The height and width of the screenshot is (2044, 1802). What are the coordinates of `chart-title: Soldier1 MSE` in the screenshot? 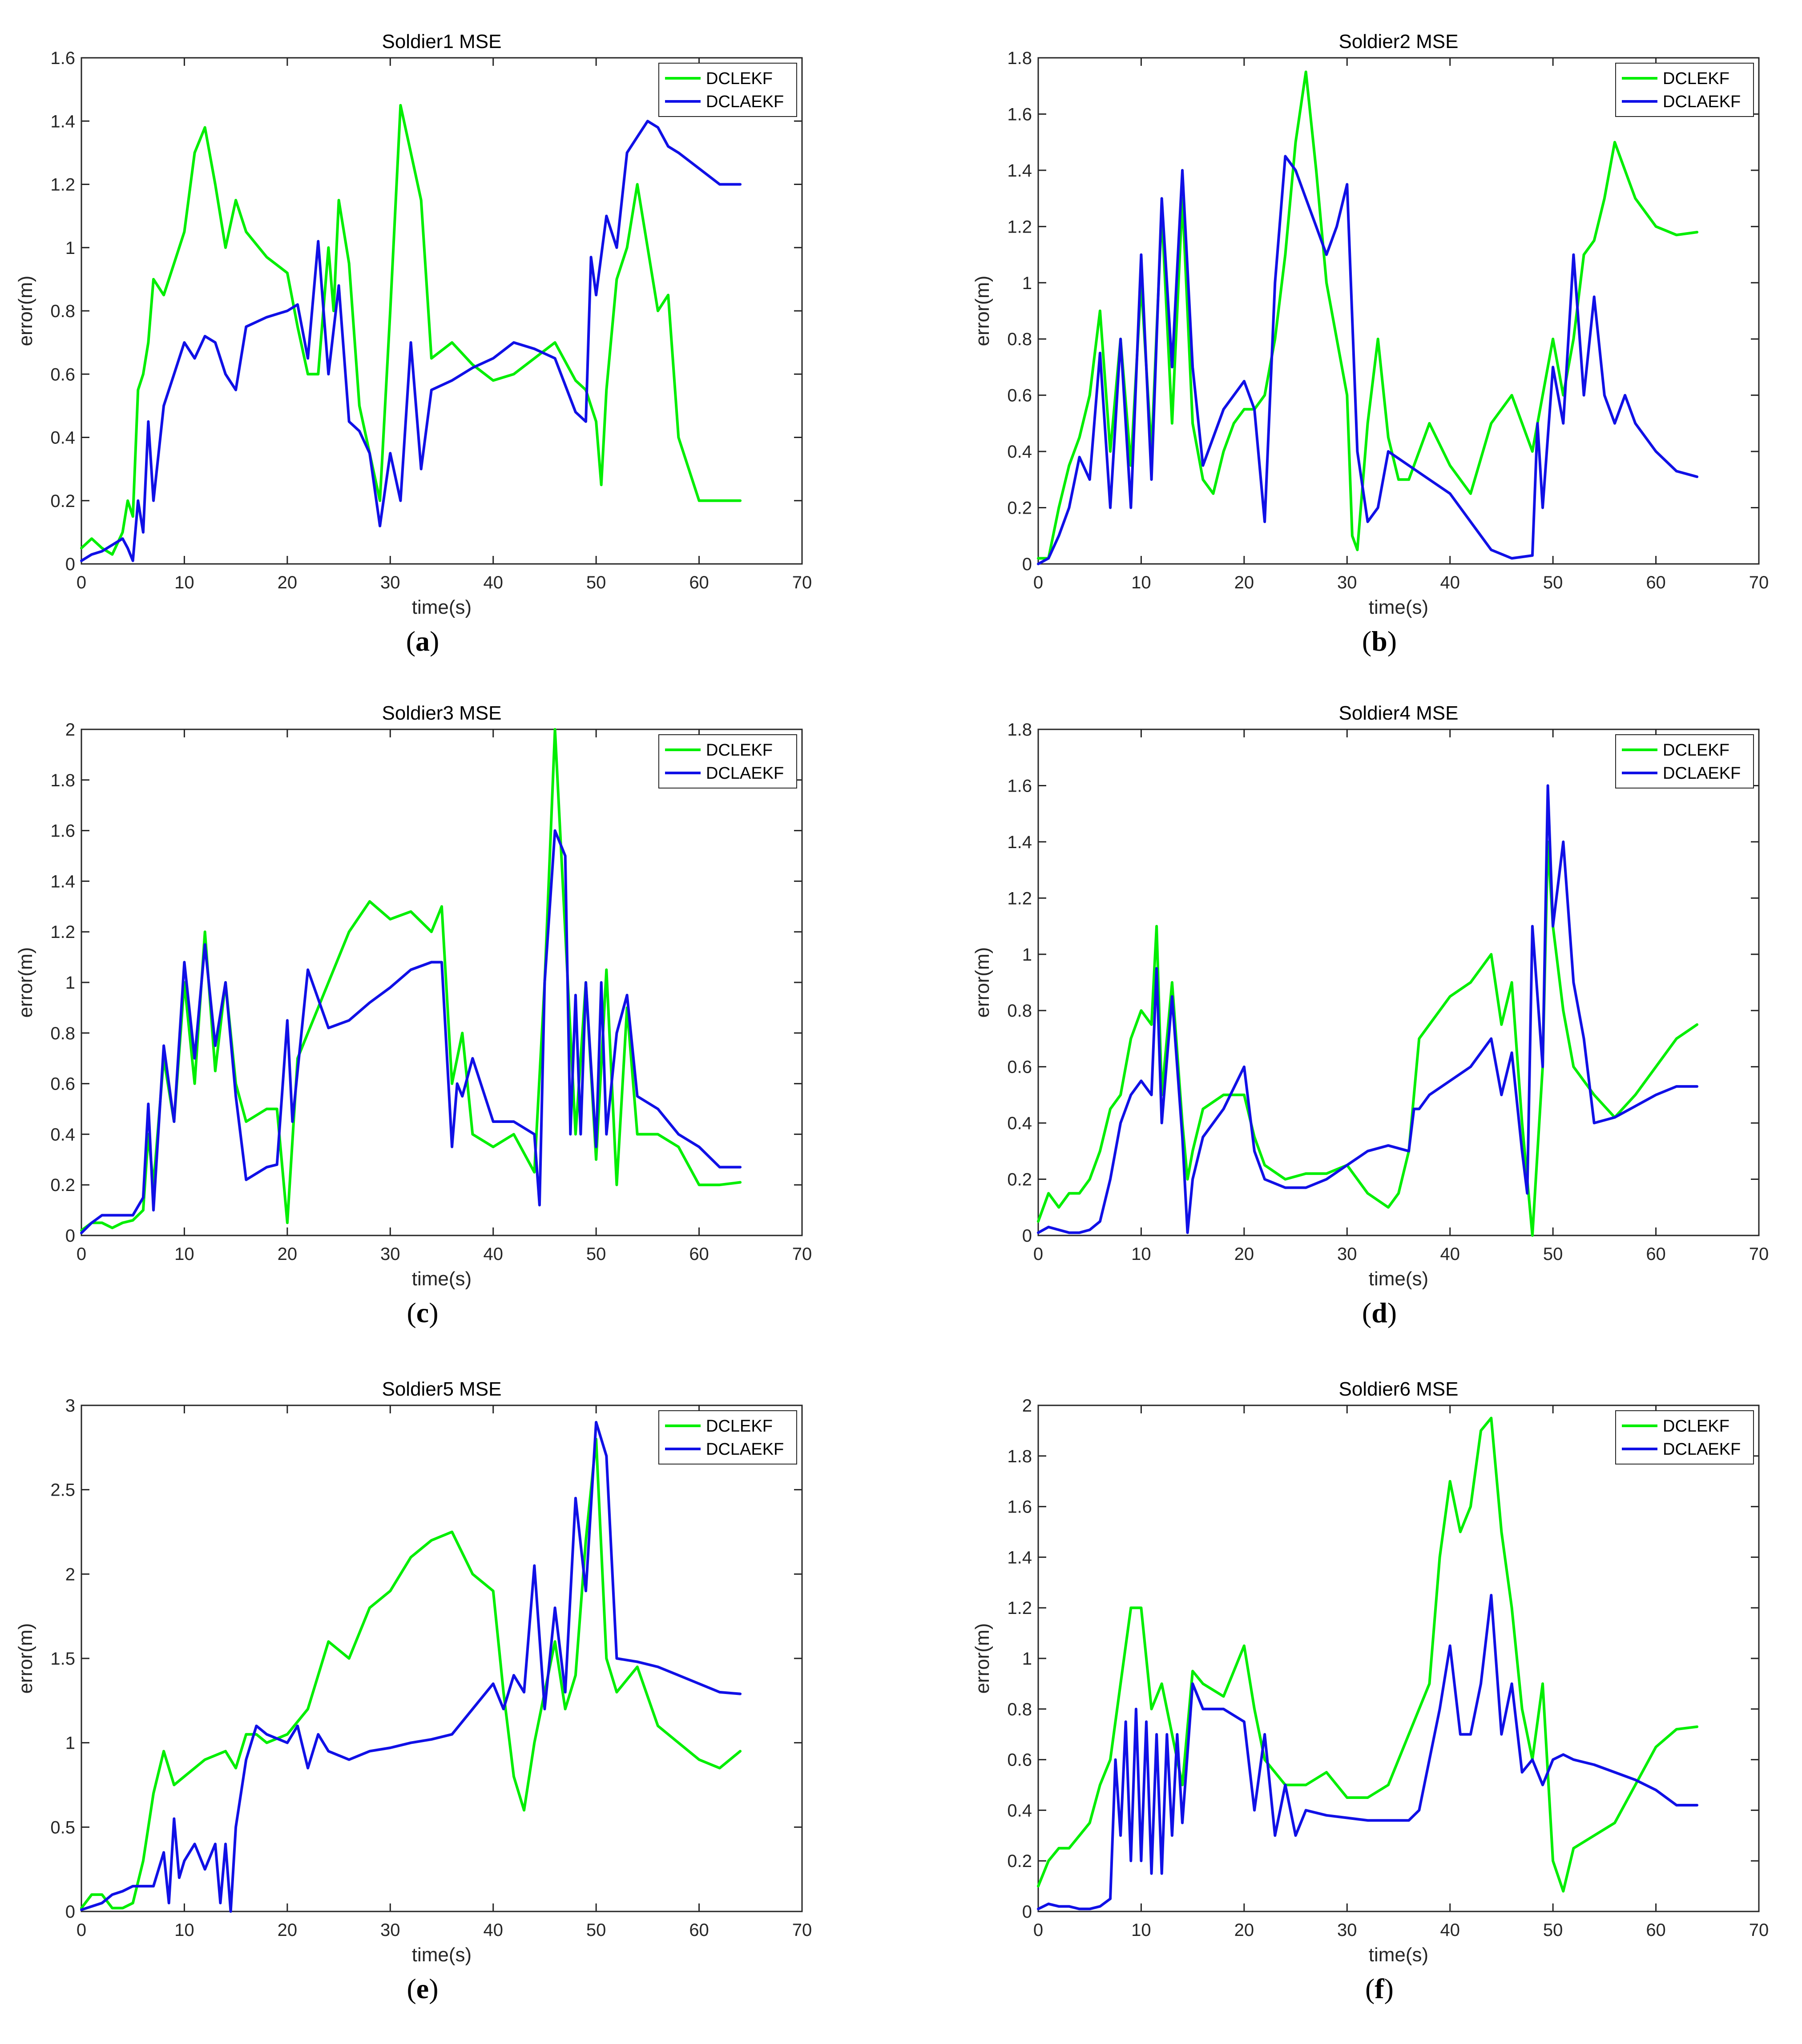 It's located at (441, 42).